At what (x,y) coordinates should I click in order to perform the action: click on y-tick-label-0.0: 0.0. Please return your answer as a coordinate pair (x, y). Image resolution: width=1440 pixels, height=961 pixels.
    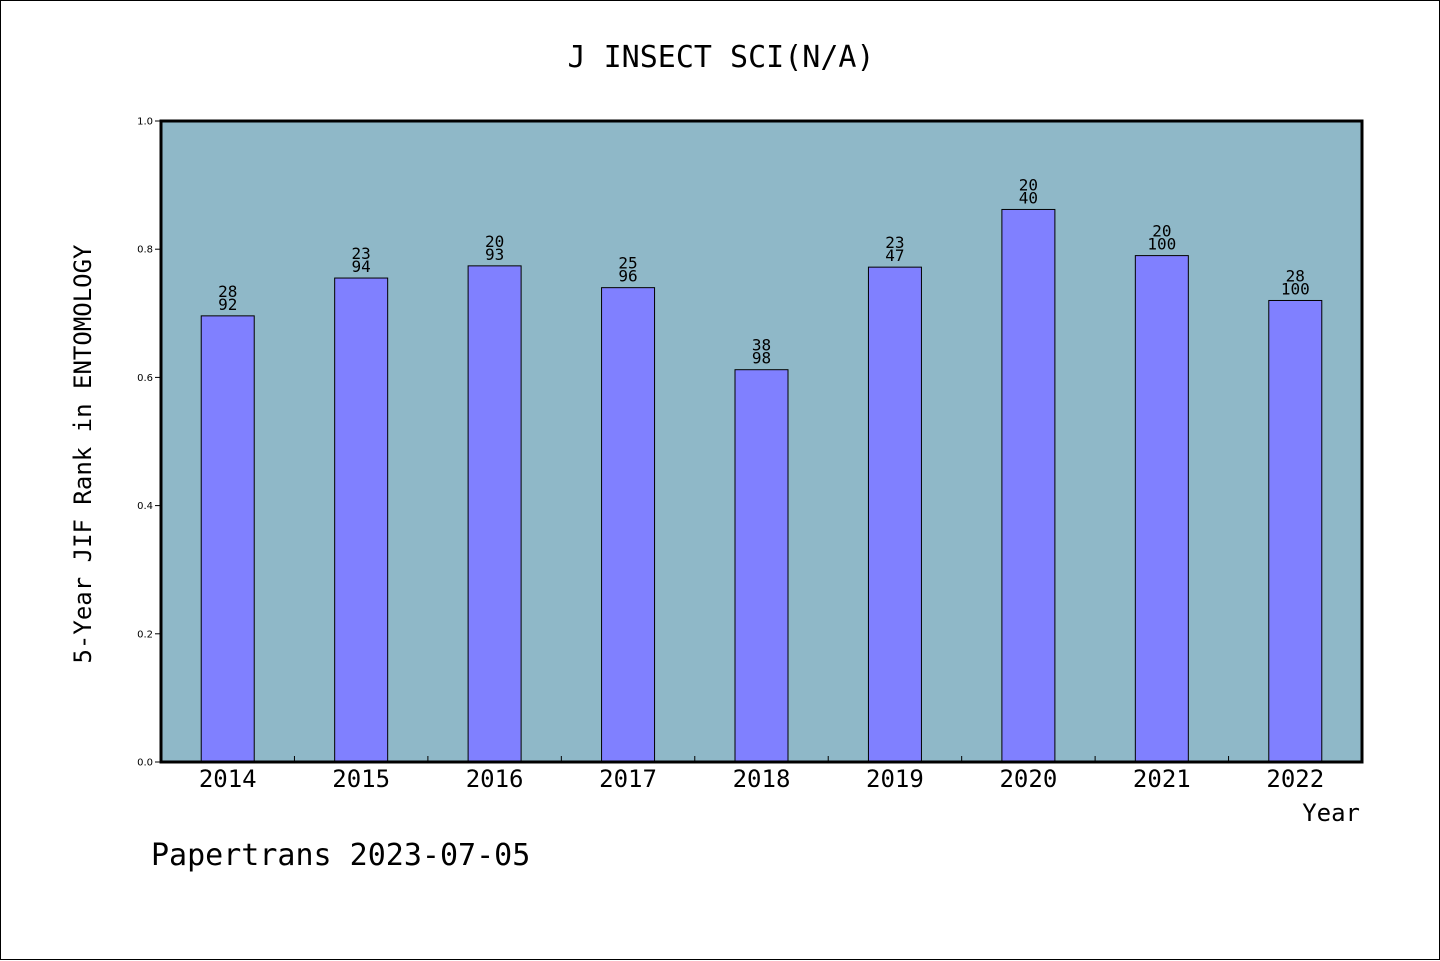
    Looking at the image, I should click on (145, 763).